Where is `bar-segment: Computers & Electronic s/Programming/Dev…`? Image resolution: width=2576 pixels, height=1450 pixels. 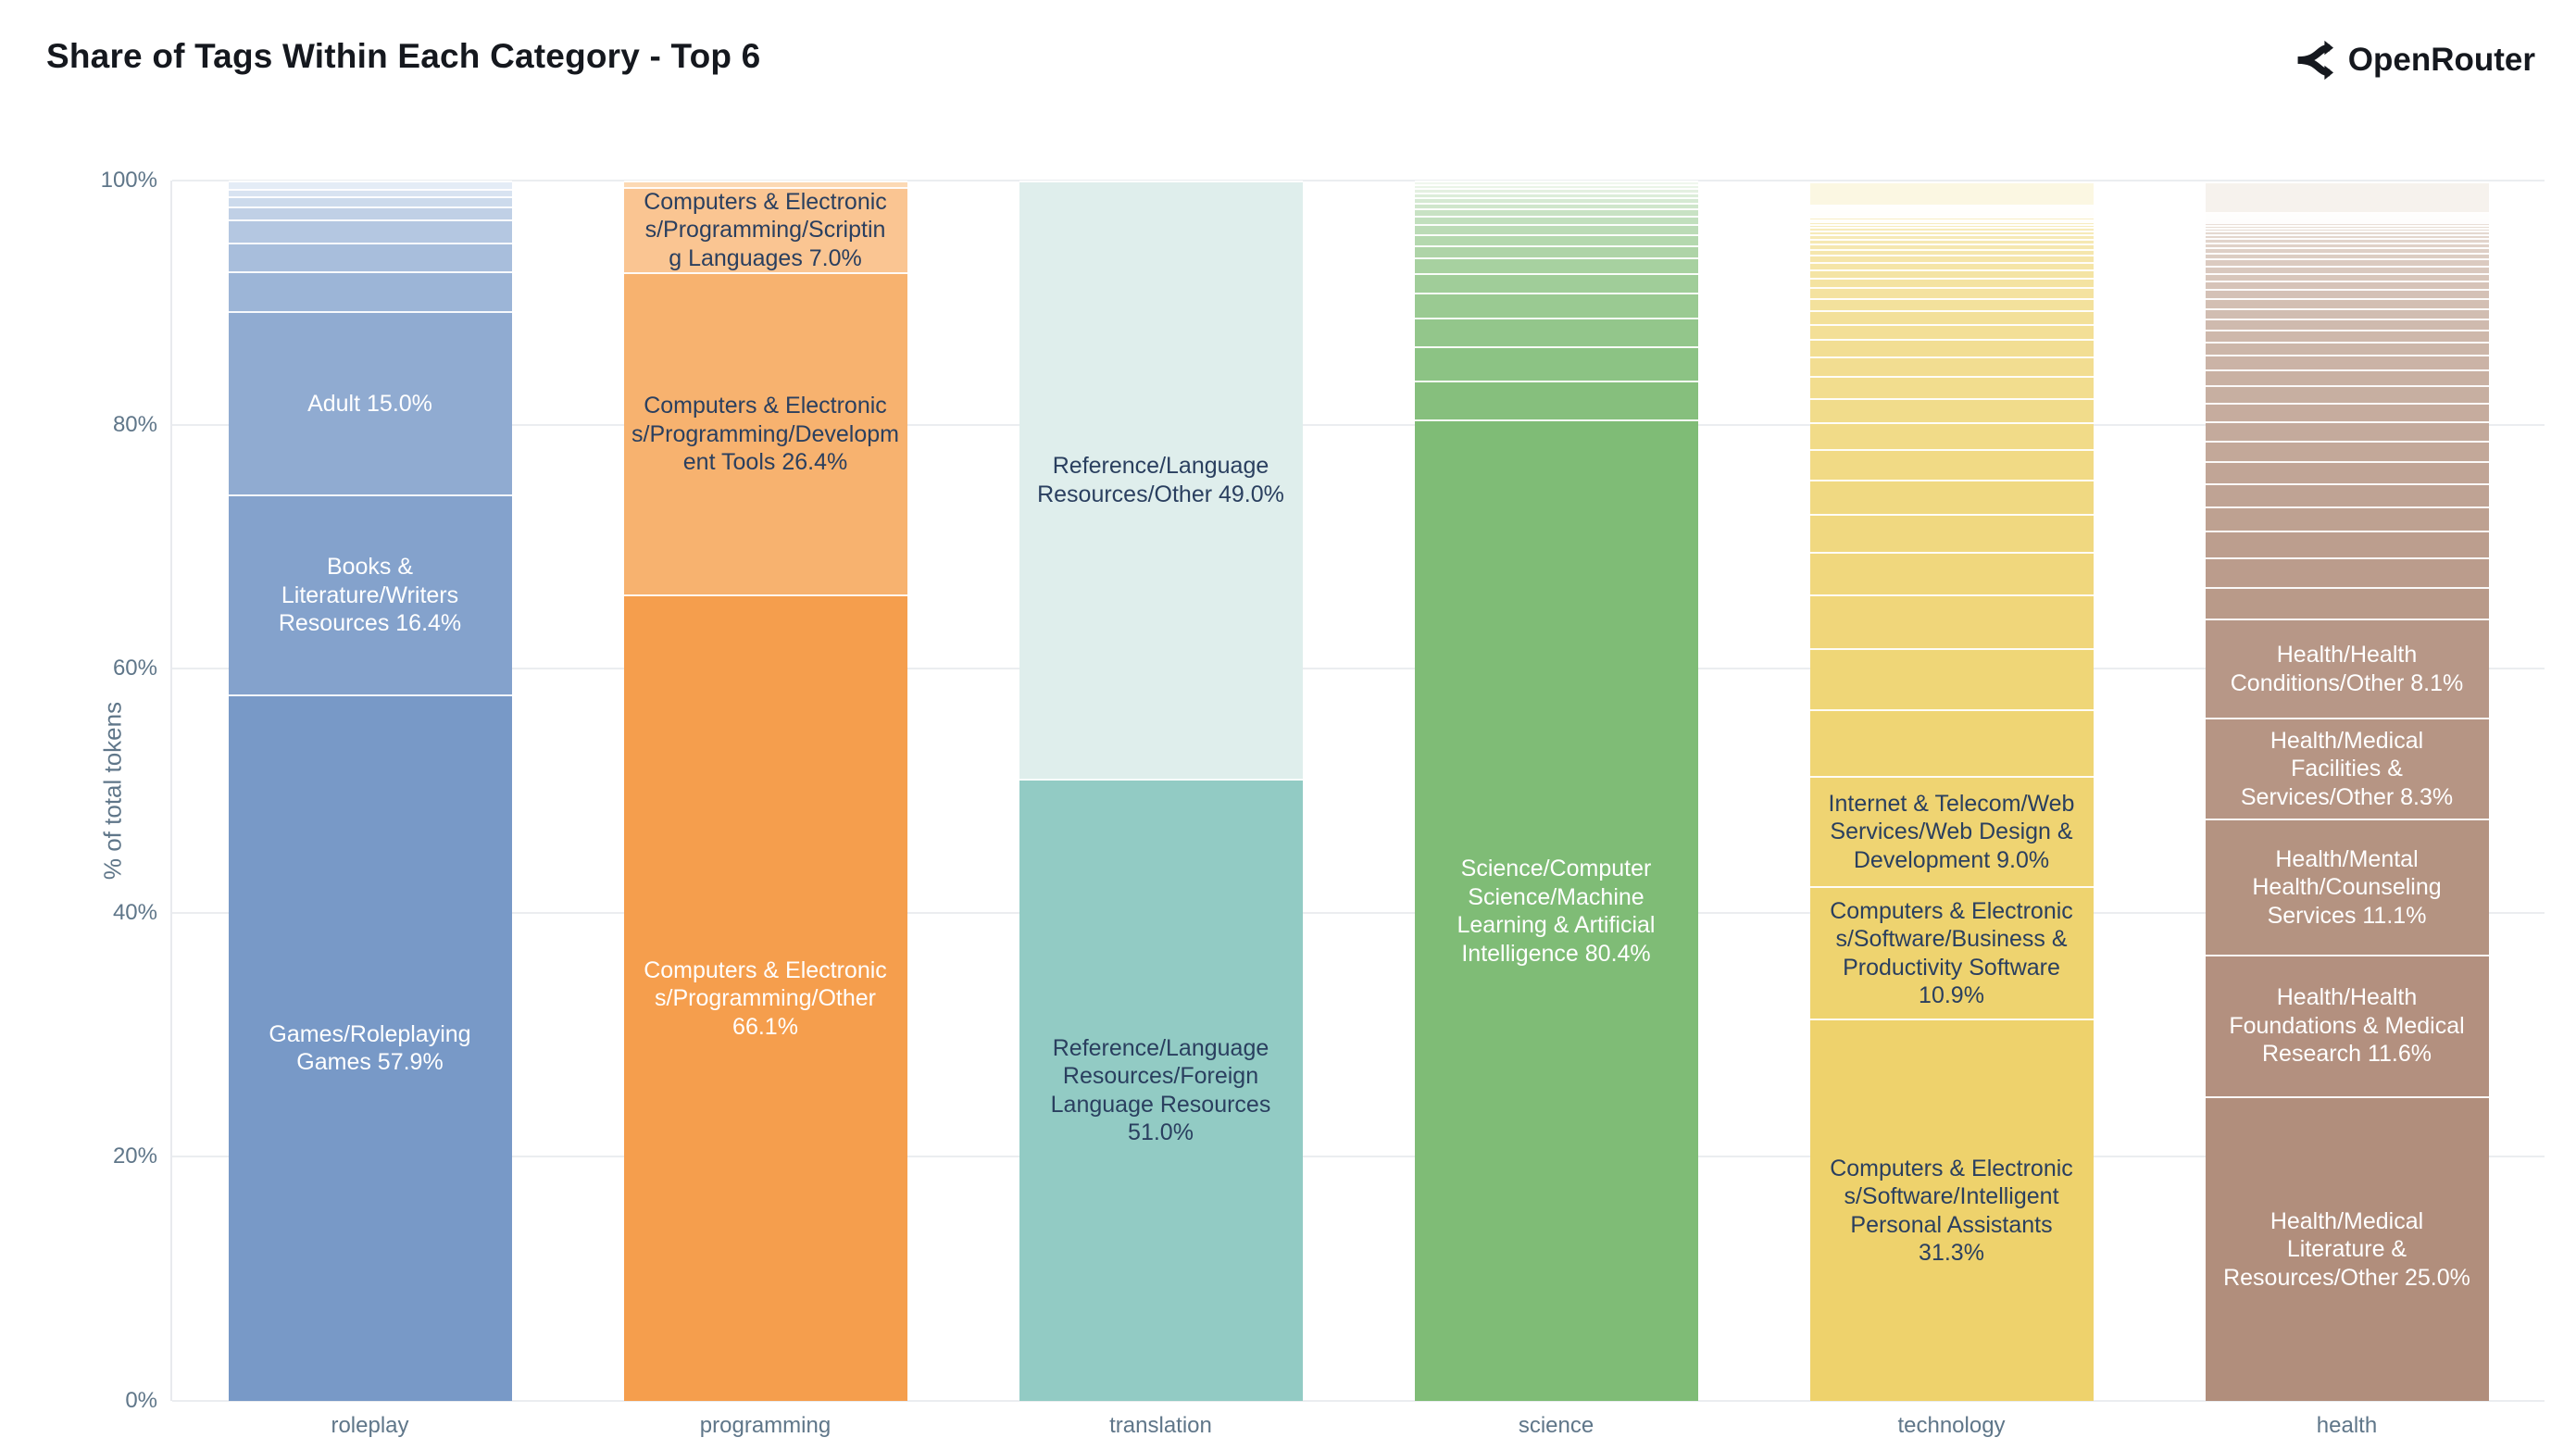
bar-segment: Computers & Electronic s/Programming/Dev… is located at coordinates (765, 432).